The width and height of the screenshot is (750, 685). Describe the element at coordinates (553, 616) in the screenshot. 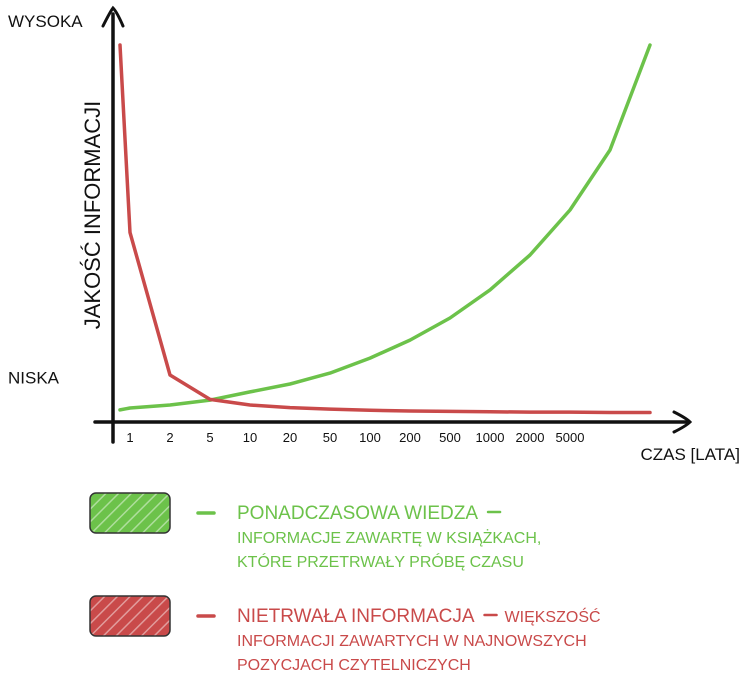

I see `legend-description: WIĘKSZOŚĆ` at that location.